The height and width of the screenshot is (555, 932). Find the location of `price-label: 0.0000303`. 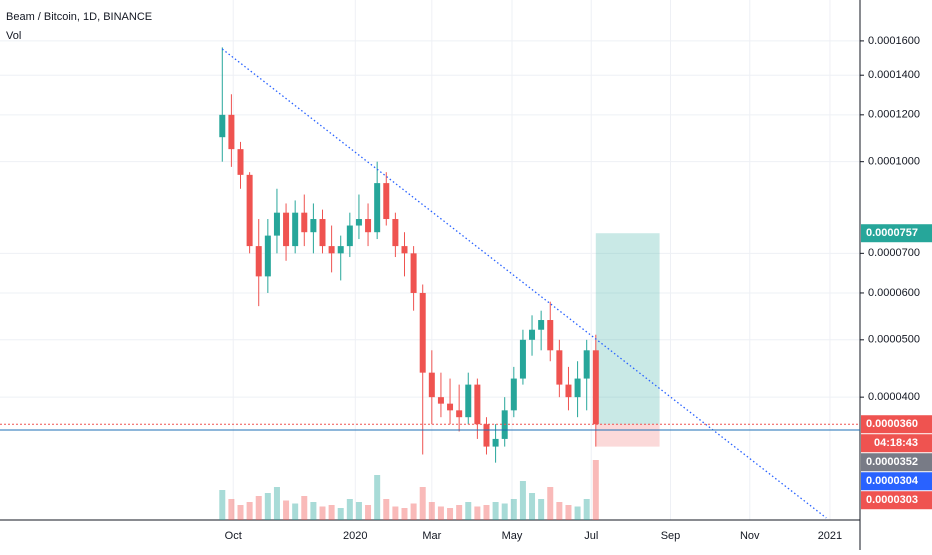

price-label: 0.0000303 is located at coordinates (892, 500).